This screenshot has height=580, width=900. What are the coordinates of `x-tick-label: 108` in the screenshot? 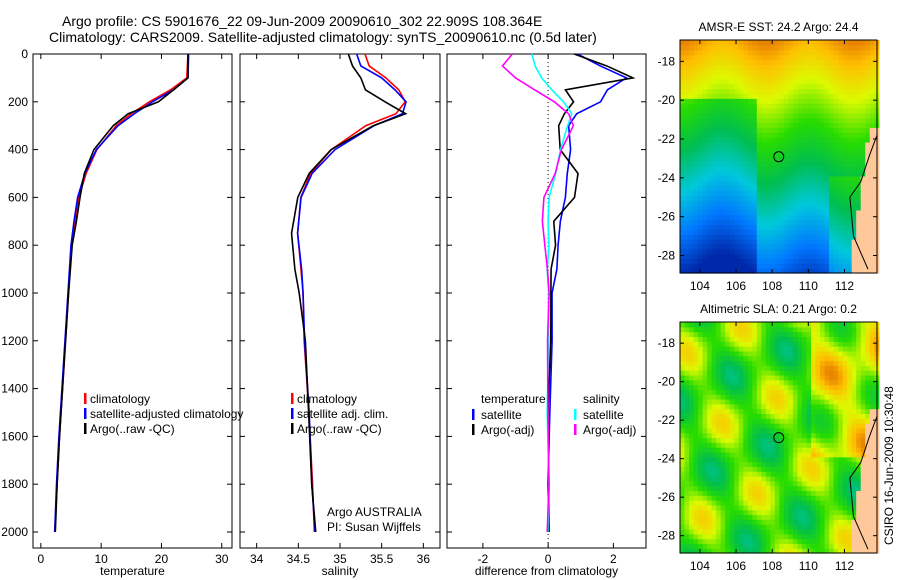 It's located at (772, 566).